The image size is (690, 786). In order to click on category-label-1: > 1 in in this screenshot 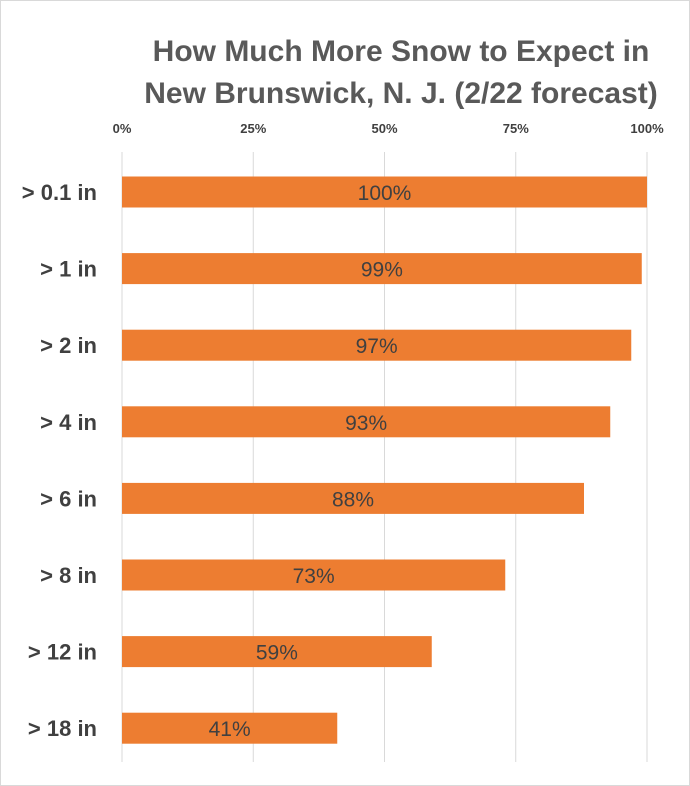, I will do `click(68, 269)`.